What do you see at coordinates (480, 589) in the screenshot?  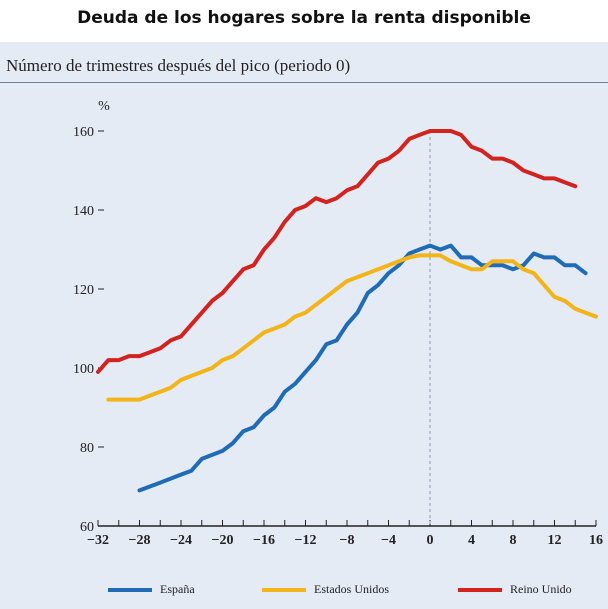 I see `legend-swatch-reino-unido` at bounding box center [480, 589].